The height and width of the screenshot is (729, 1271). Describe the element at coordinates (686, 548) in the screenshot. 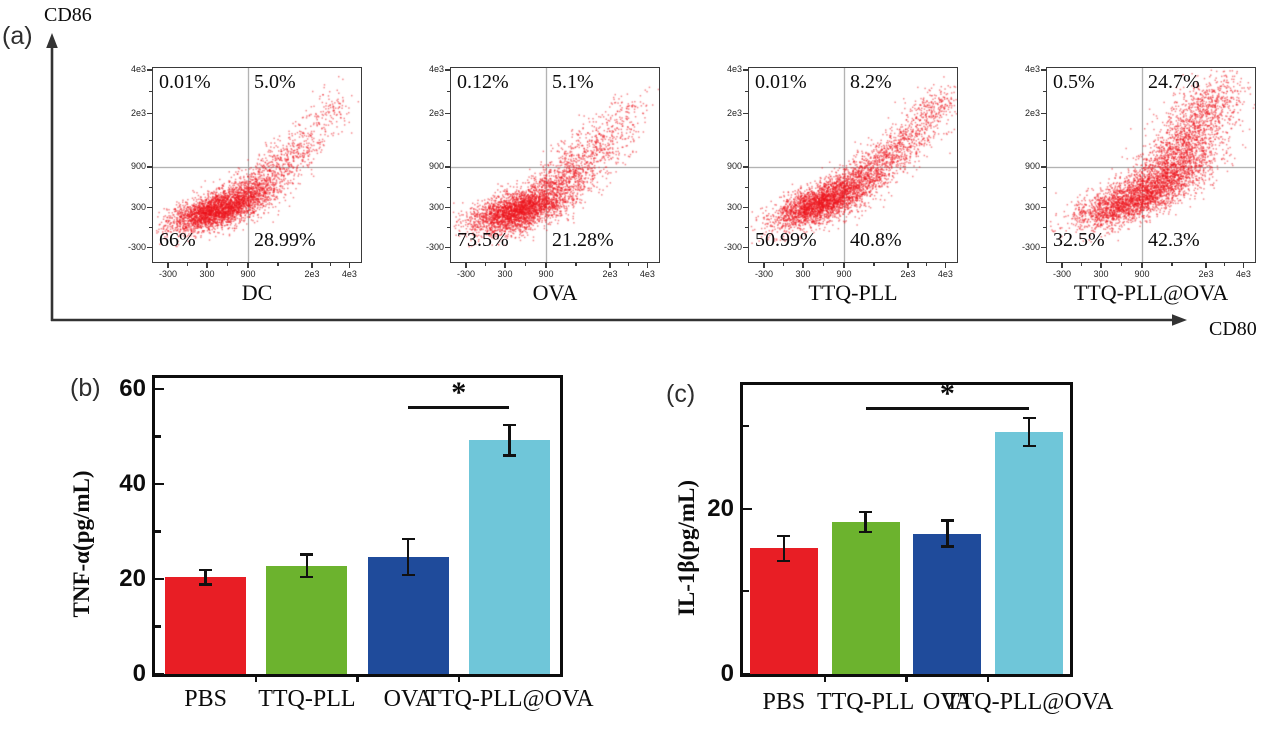

I see `y-axis-title-c: IL-1β(pg/mL)` at that location.